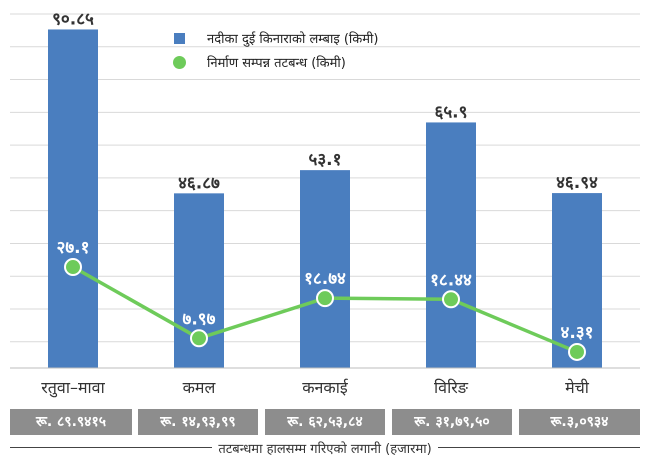  I want to click on legend-label-embankment: निर्माण सम्पन्न तटबन्ध (किमी), so click(276, 63).